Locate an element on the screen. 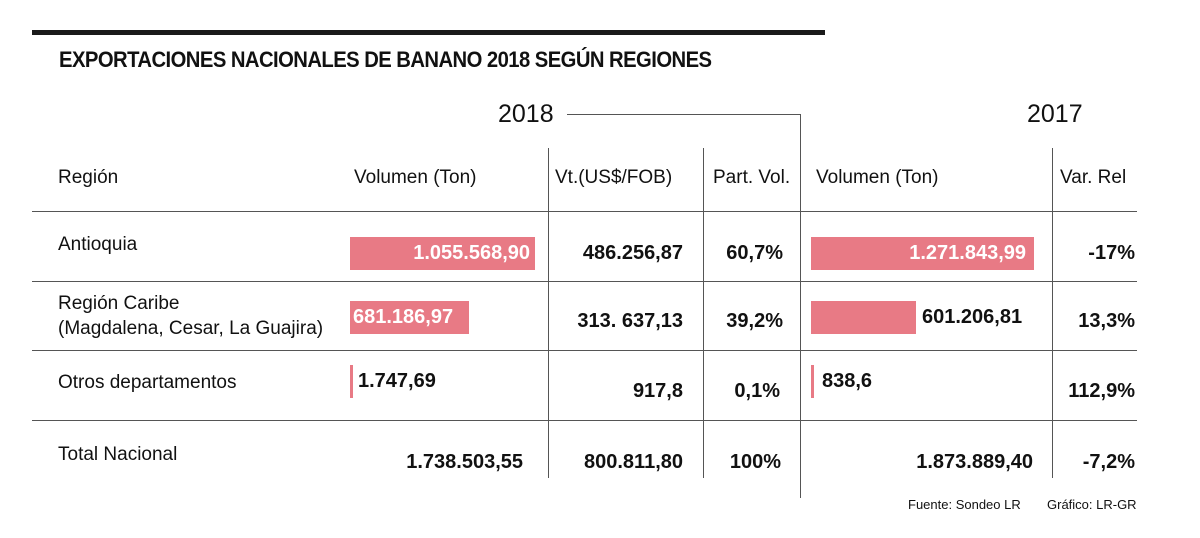 The height and width of the screenshot is (538, 1200). divider-2017 is located at coordinates (800, 306).